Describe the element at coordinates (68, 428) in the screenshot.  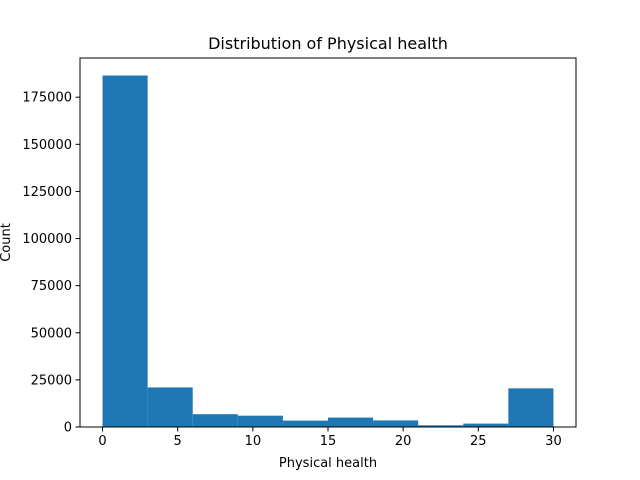
I see `y-tick-label: 0` at that location.